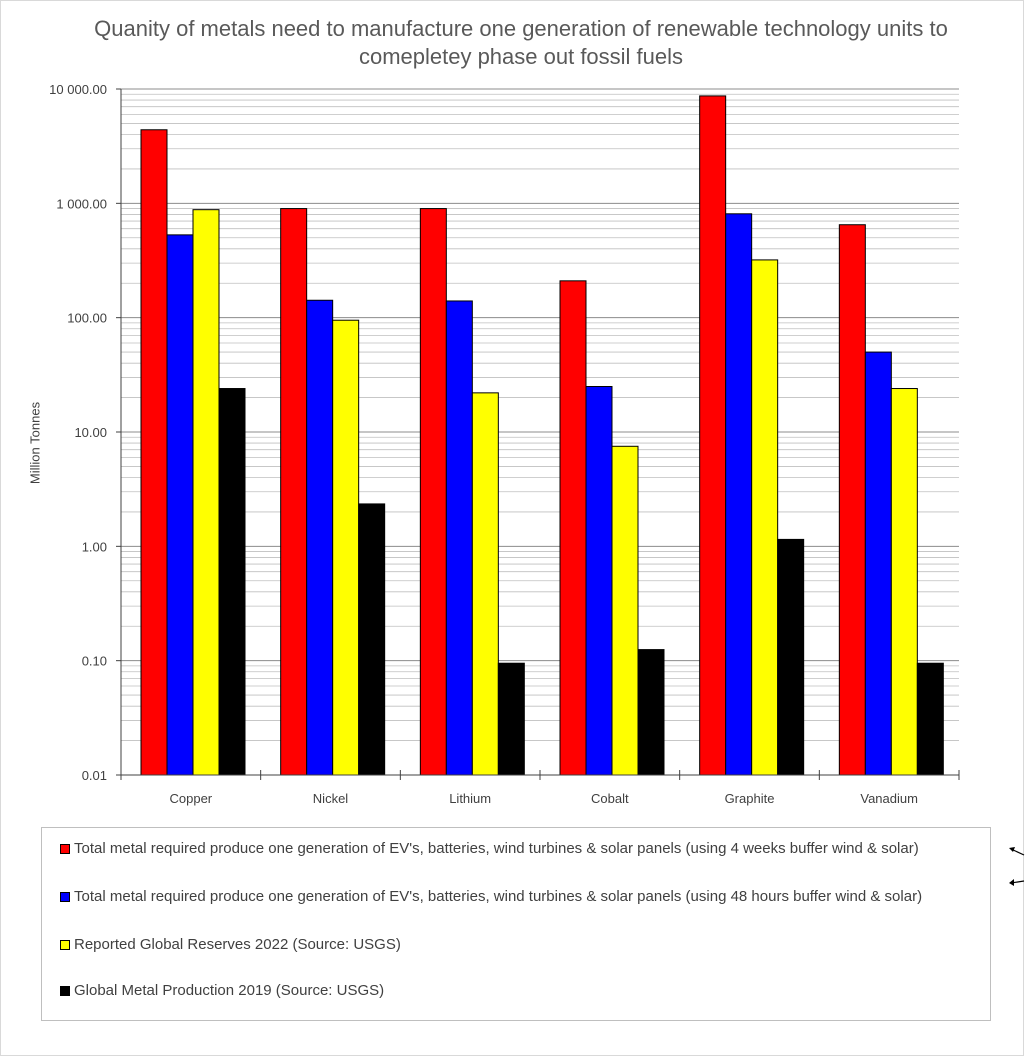  Describe the element at coordinates (191, 798) in the screenshot. I see `x-tick-label: Copper` at that location.